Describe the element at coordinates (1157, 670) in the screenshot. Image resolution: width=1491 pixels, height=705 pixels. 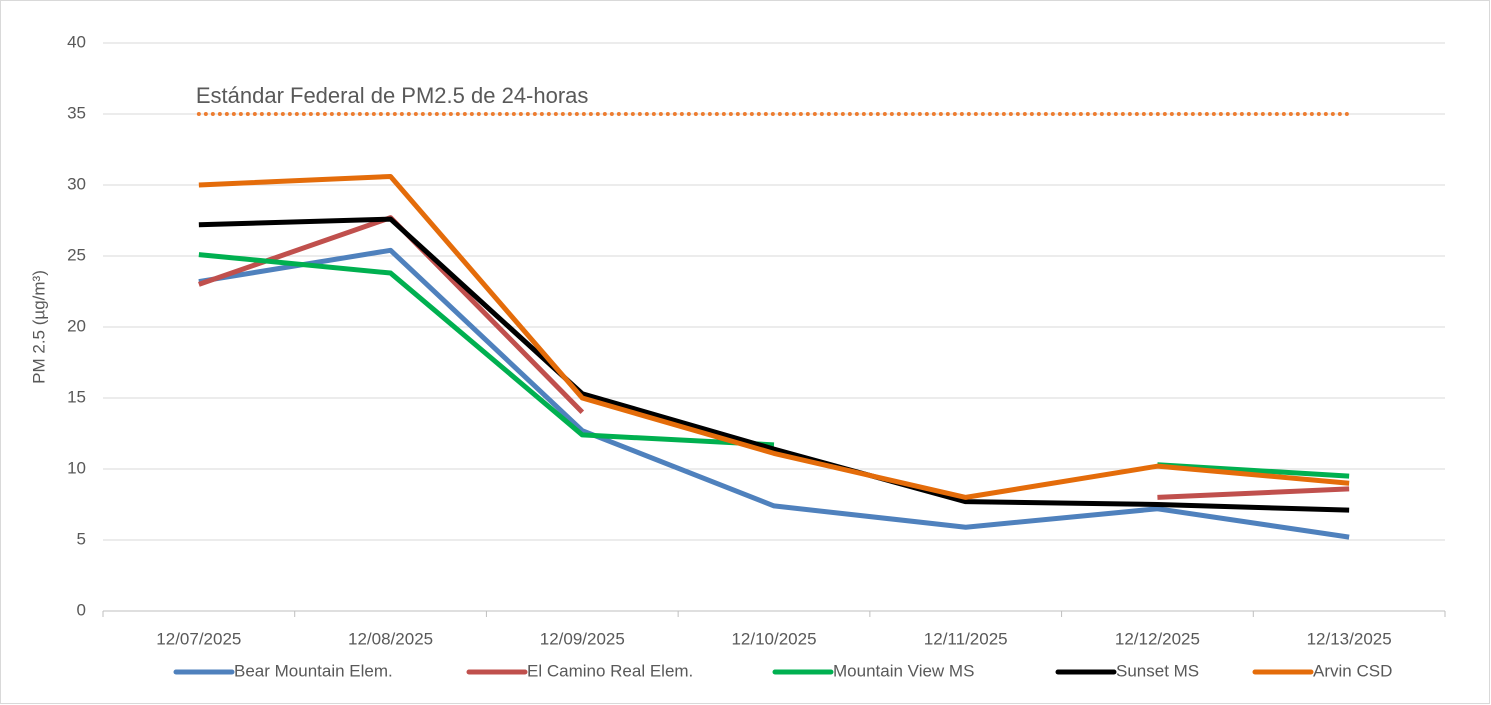
I see `legend-label: Sunset MS` at that location.